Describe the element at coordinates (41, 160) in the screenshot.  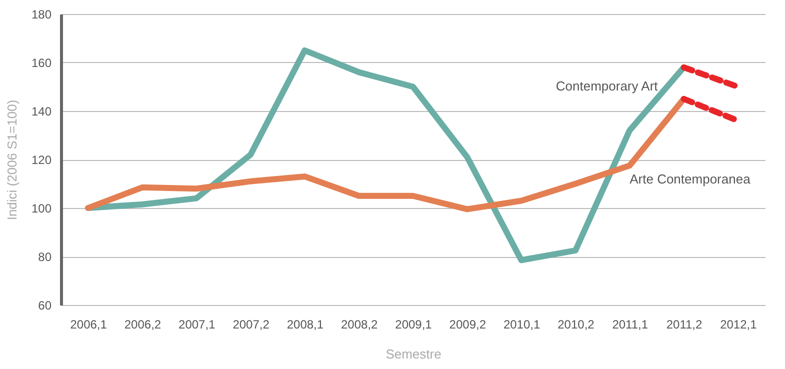
I see `y-tick-label: 120` at that location.